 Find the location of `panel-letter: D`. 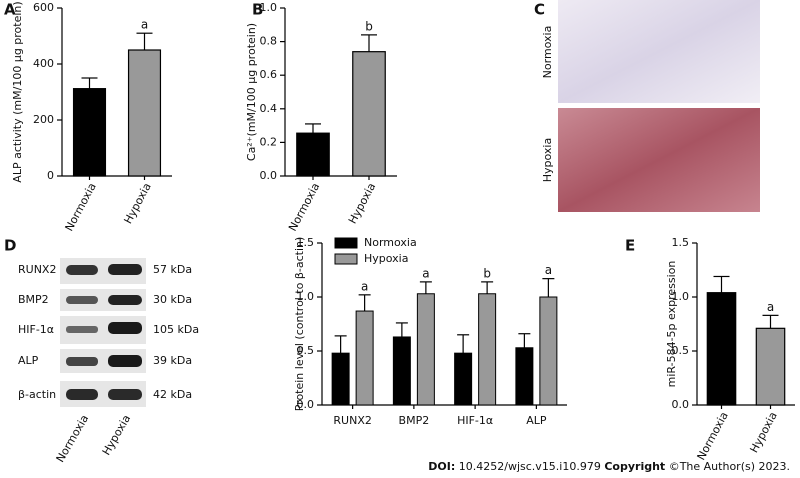

panel-letter: D is located at coordinates (10, 246).